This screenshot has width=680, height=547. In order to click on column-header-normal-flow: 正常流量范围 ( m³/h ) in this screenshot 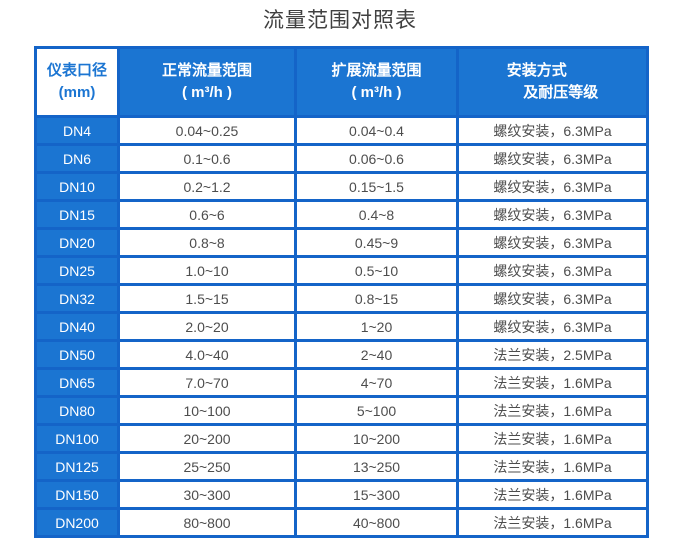, I will do `click(207, 82)`.